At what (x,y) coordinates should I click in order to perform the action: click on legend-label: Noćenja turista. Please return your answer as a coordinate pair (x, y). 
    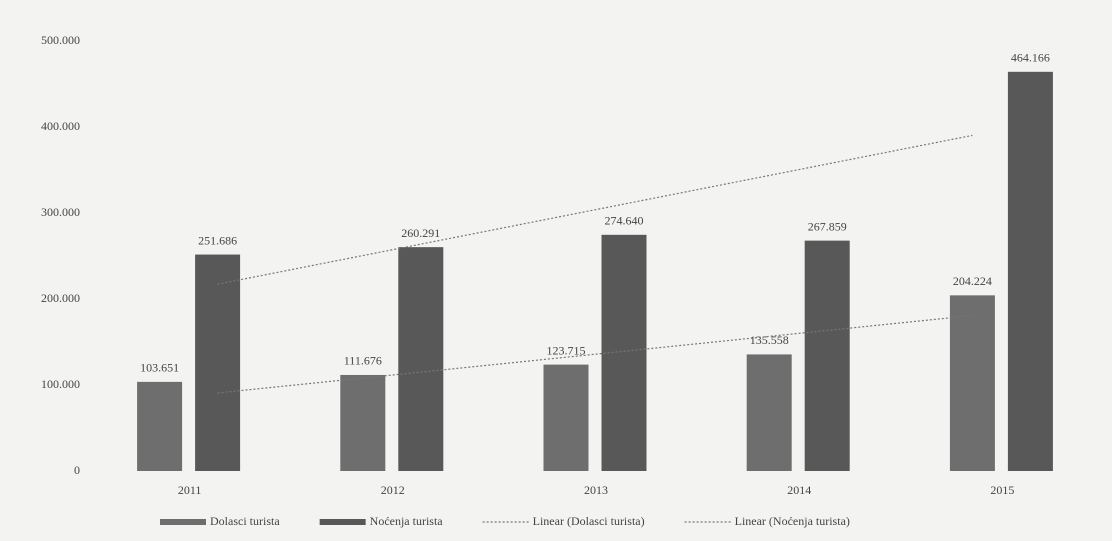
    Looking at the image, I should click on (407, 521).